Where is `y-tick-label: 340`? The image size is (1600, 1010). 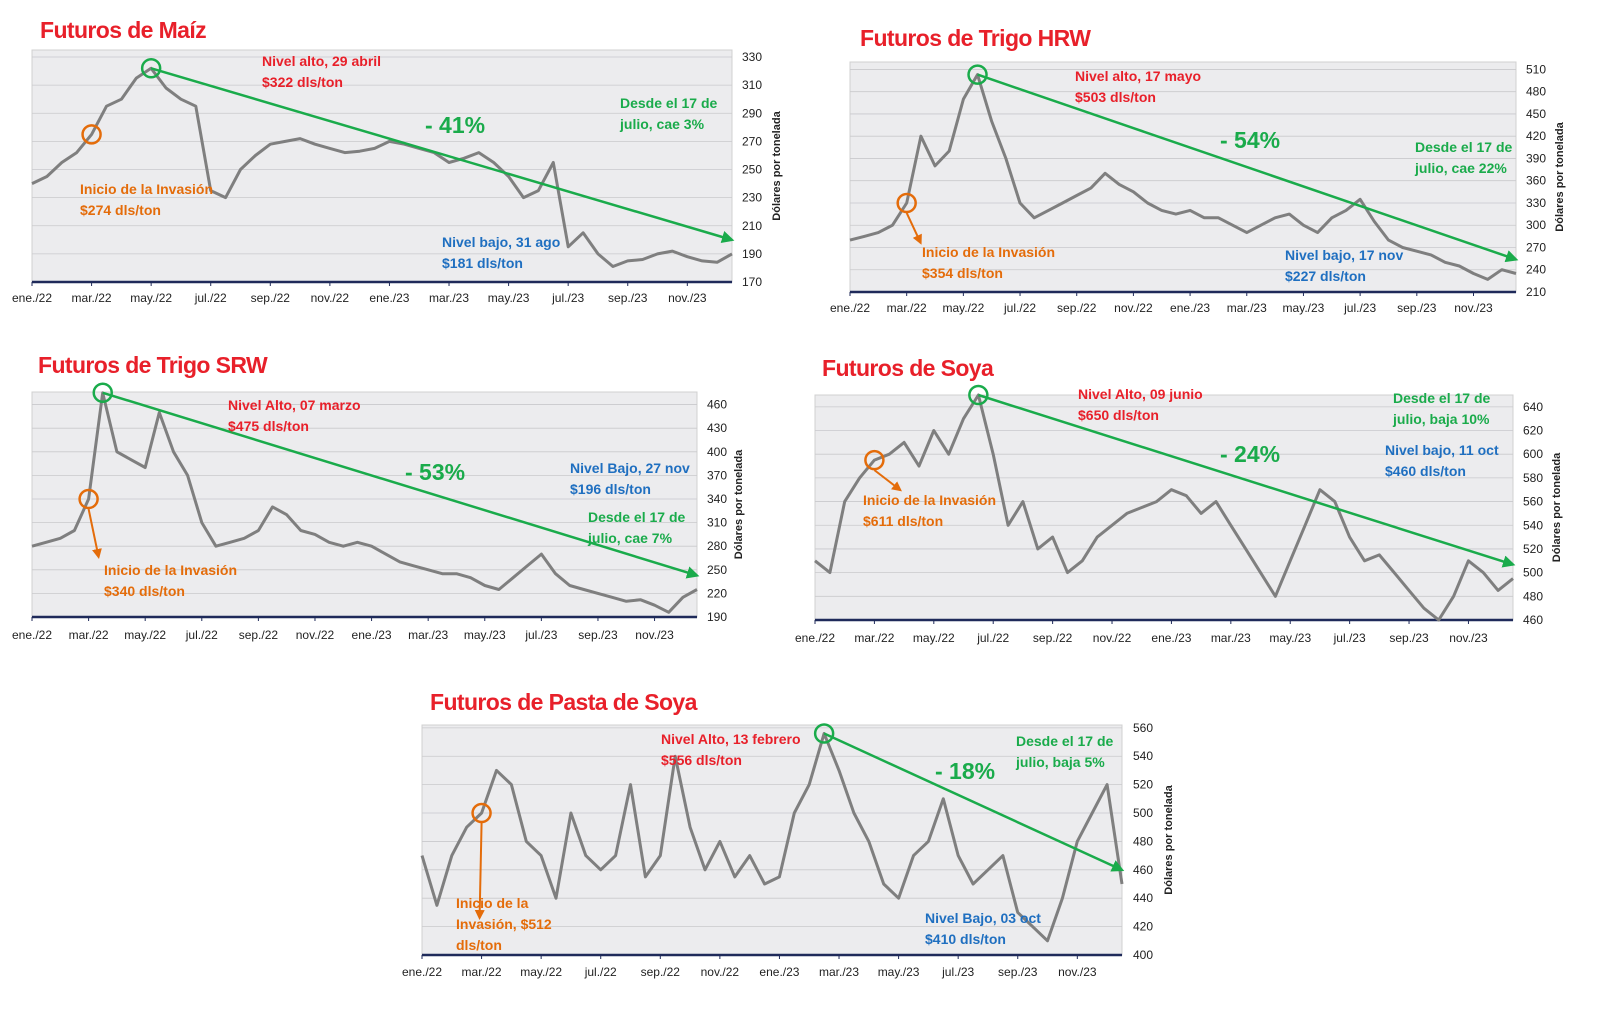 y-tick-label: 340 is located at coordinates (717, 499).